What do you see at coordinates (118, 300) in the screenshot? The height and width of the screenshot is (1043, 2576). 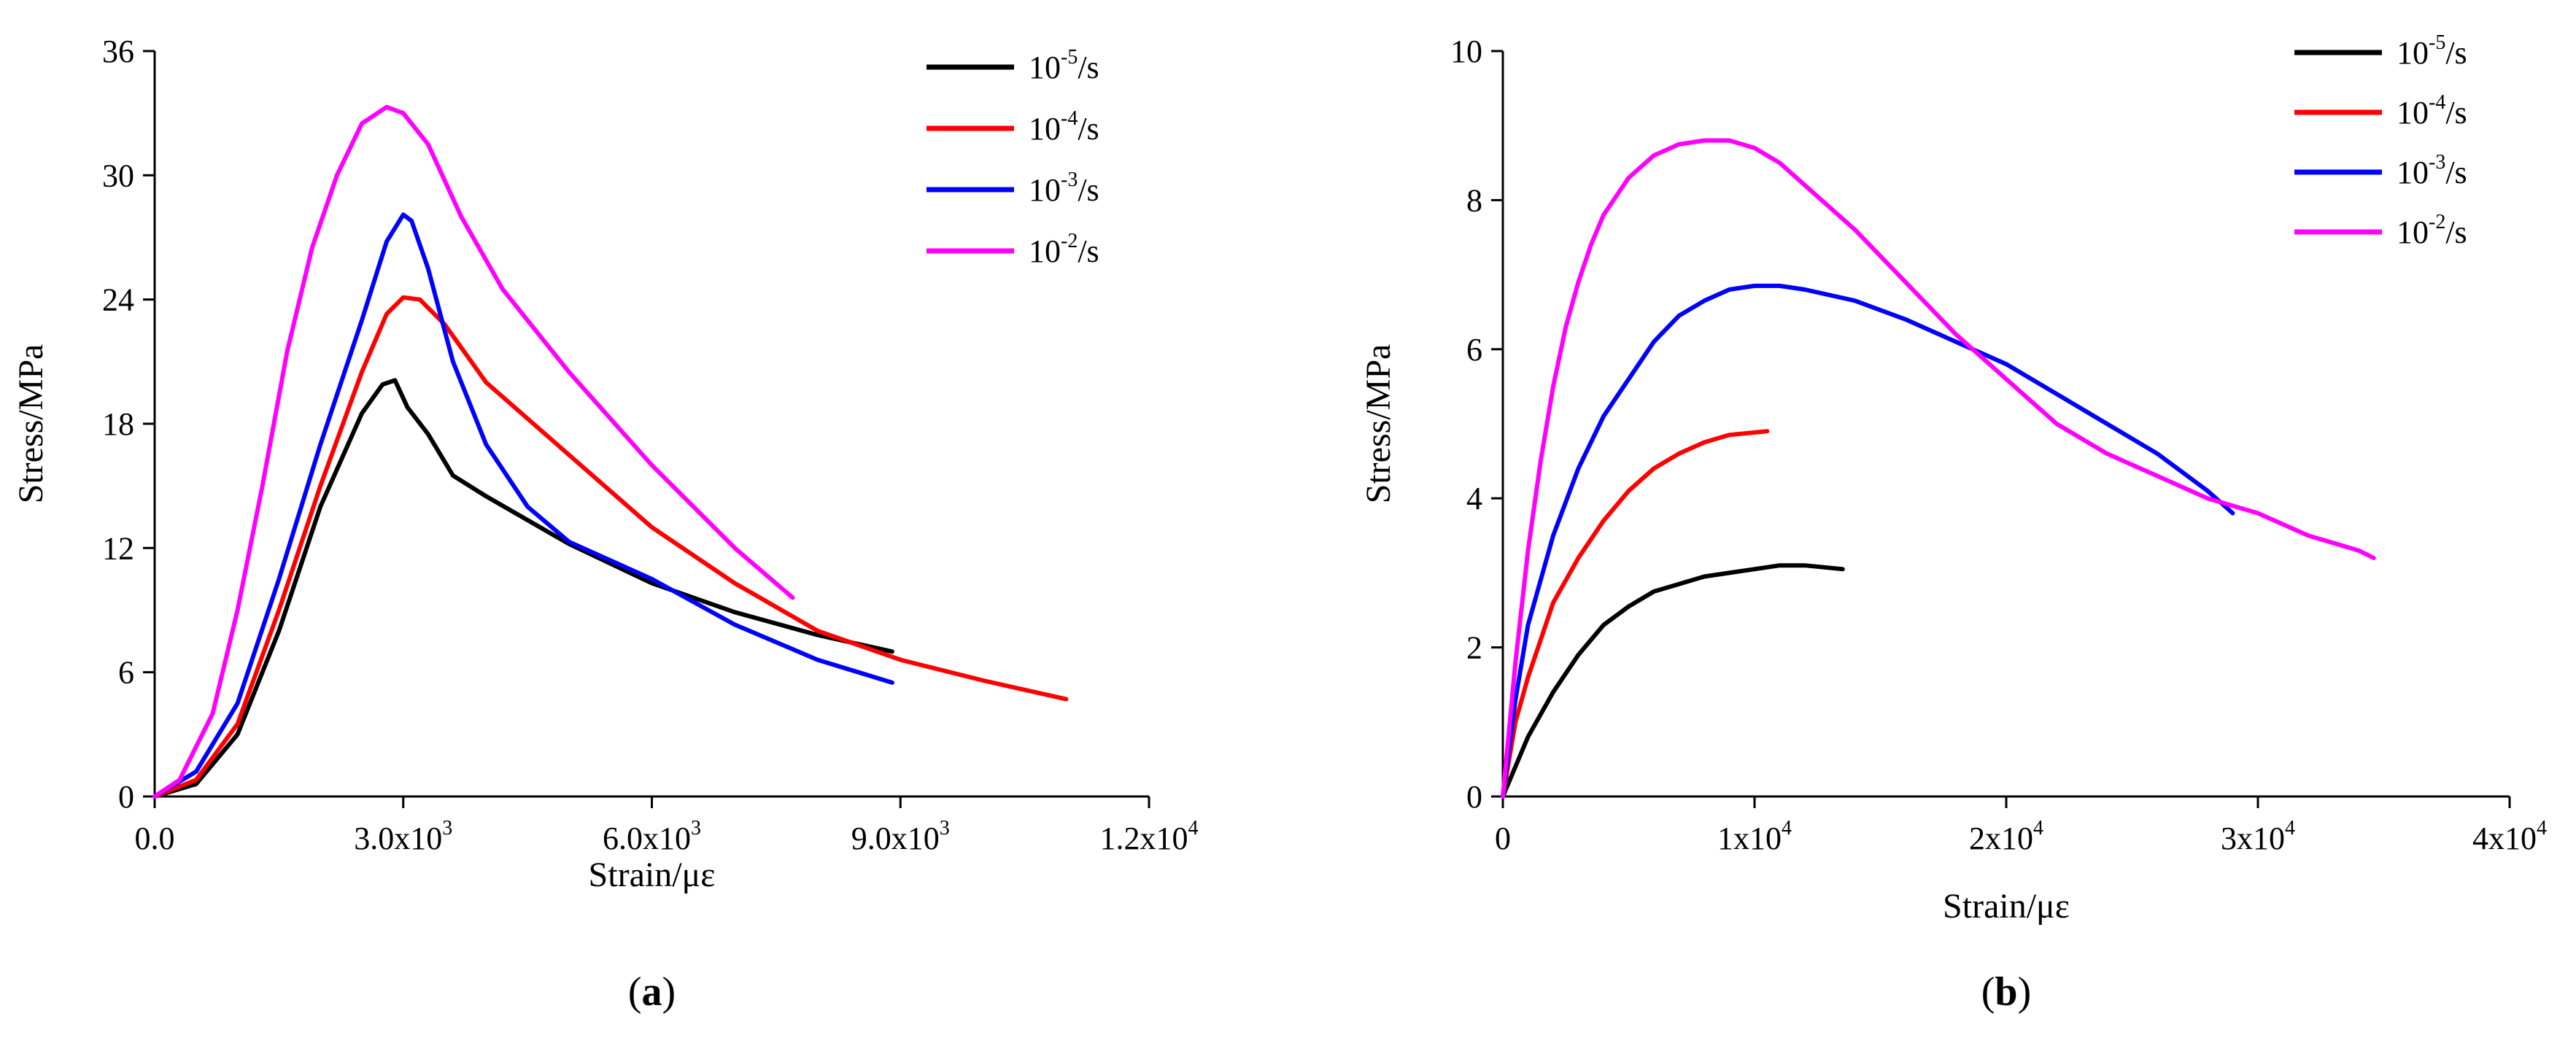 I see `y-tick-label: 24` at bounding box center [118, 300].